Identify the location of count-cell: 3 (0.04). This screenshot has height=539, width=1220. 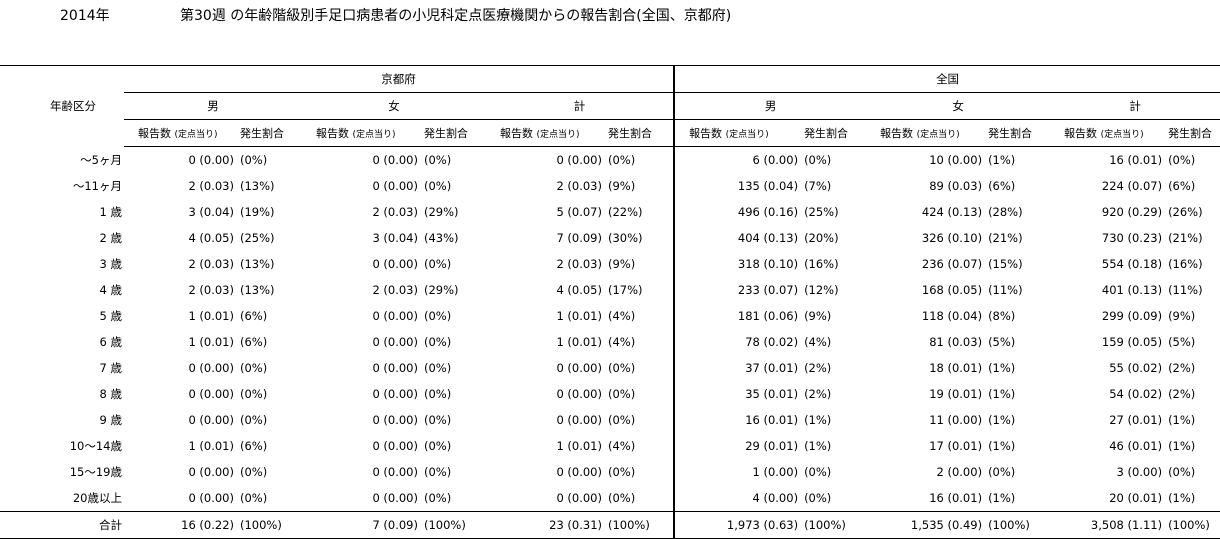
(395, 238).